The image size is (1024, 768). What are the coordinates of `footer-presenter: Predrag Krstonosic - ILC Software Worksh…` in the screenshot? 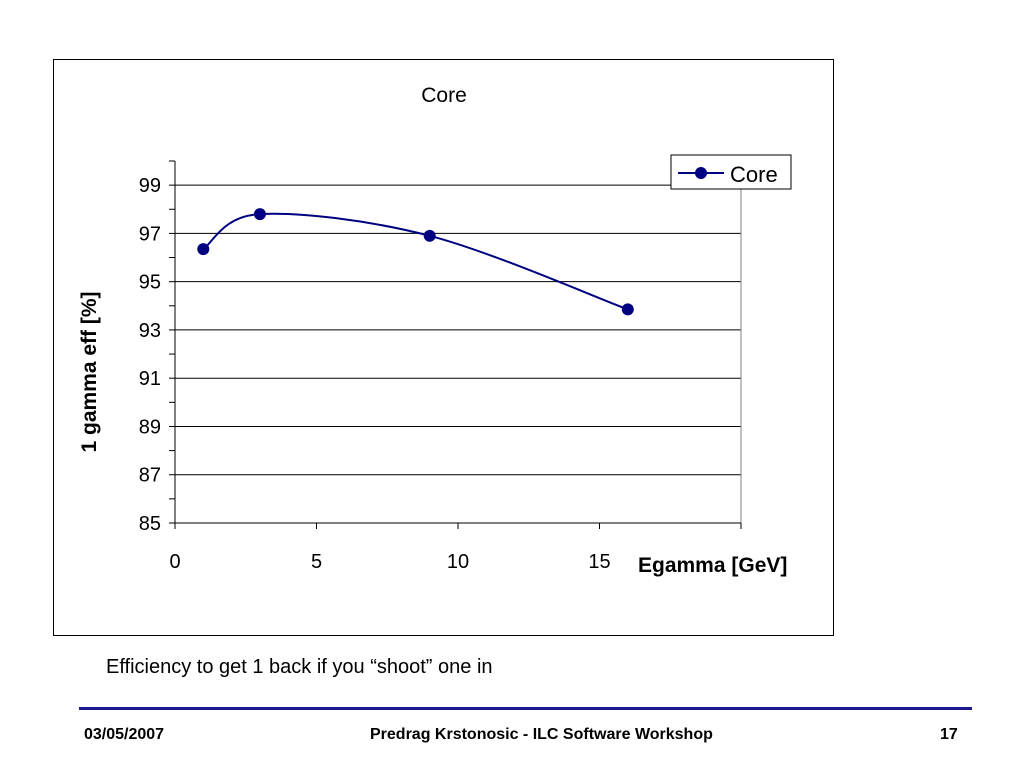 It's located at (541, 734).